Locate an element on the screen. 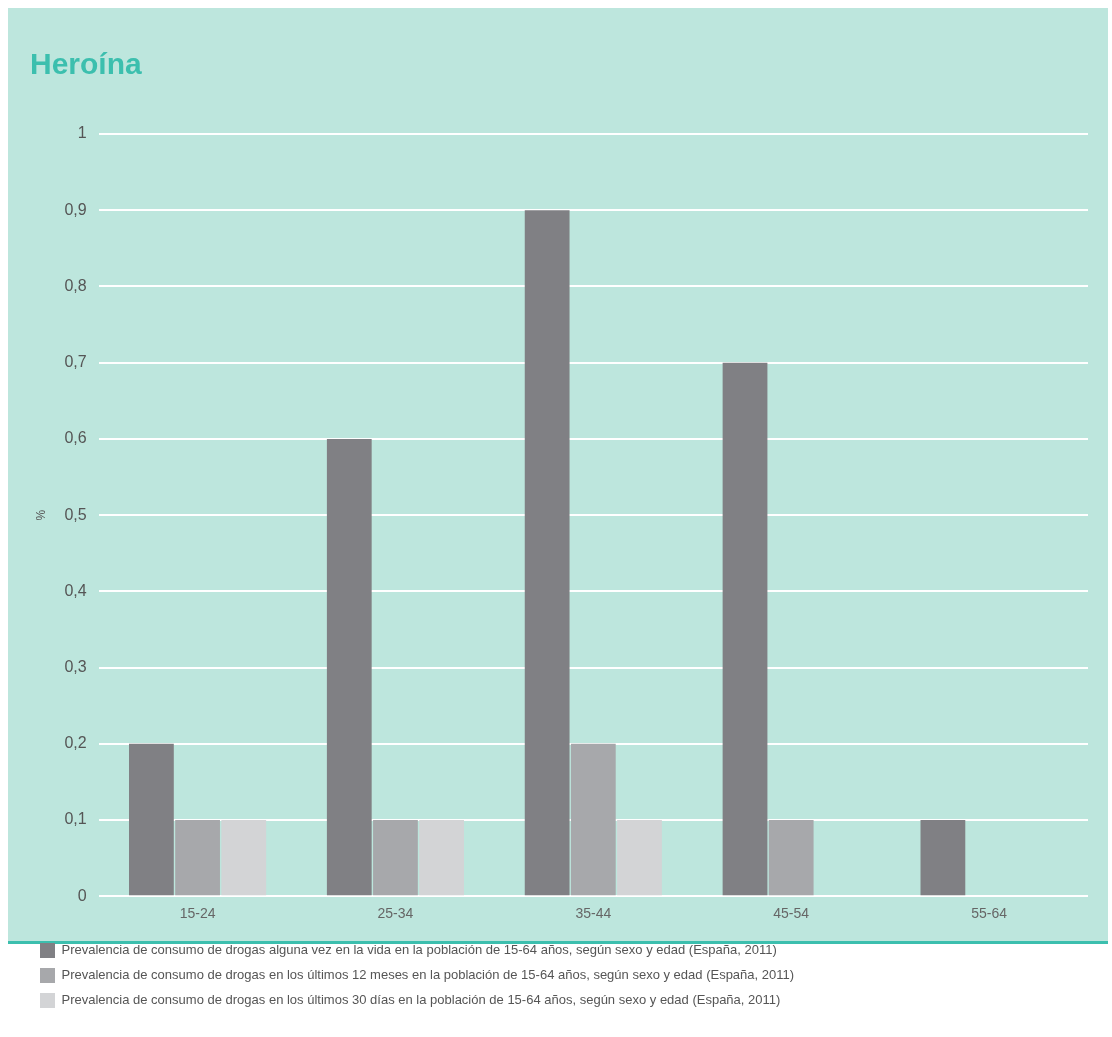  x-tick-label: 25-34 is located at coordinates (395, 913).